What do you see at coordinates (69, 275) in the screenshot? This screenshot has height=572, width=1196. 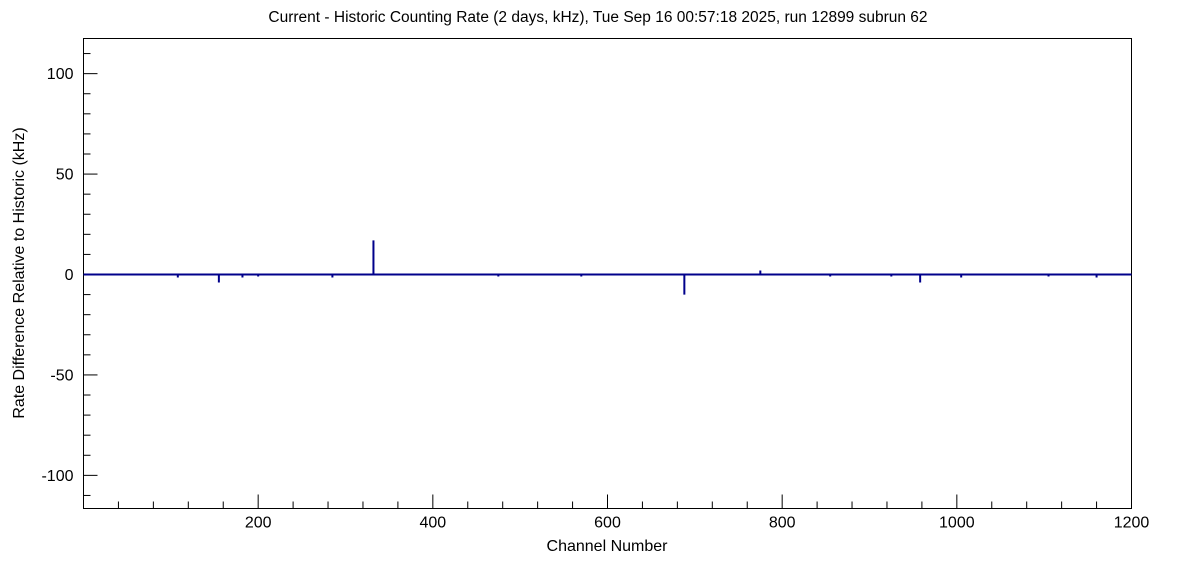 I see `y-tick-label: 0` at bounding box center [69, 275].